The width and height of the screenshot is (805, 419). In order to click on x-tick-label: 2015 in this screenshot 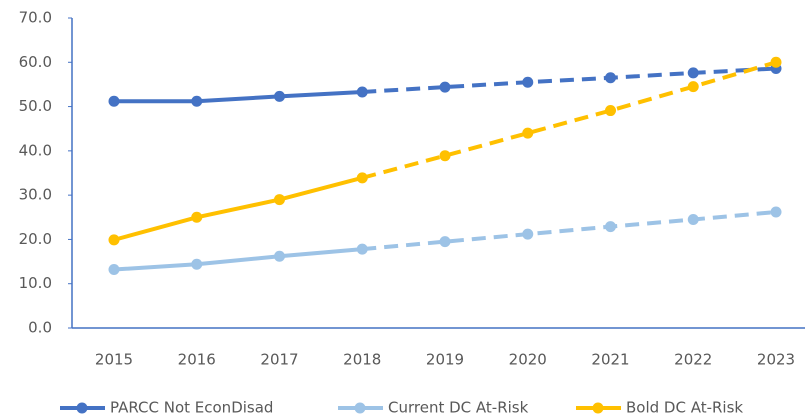, I will do `click(114, 360)`.